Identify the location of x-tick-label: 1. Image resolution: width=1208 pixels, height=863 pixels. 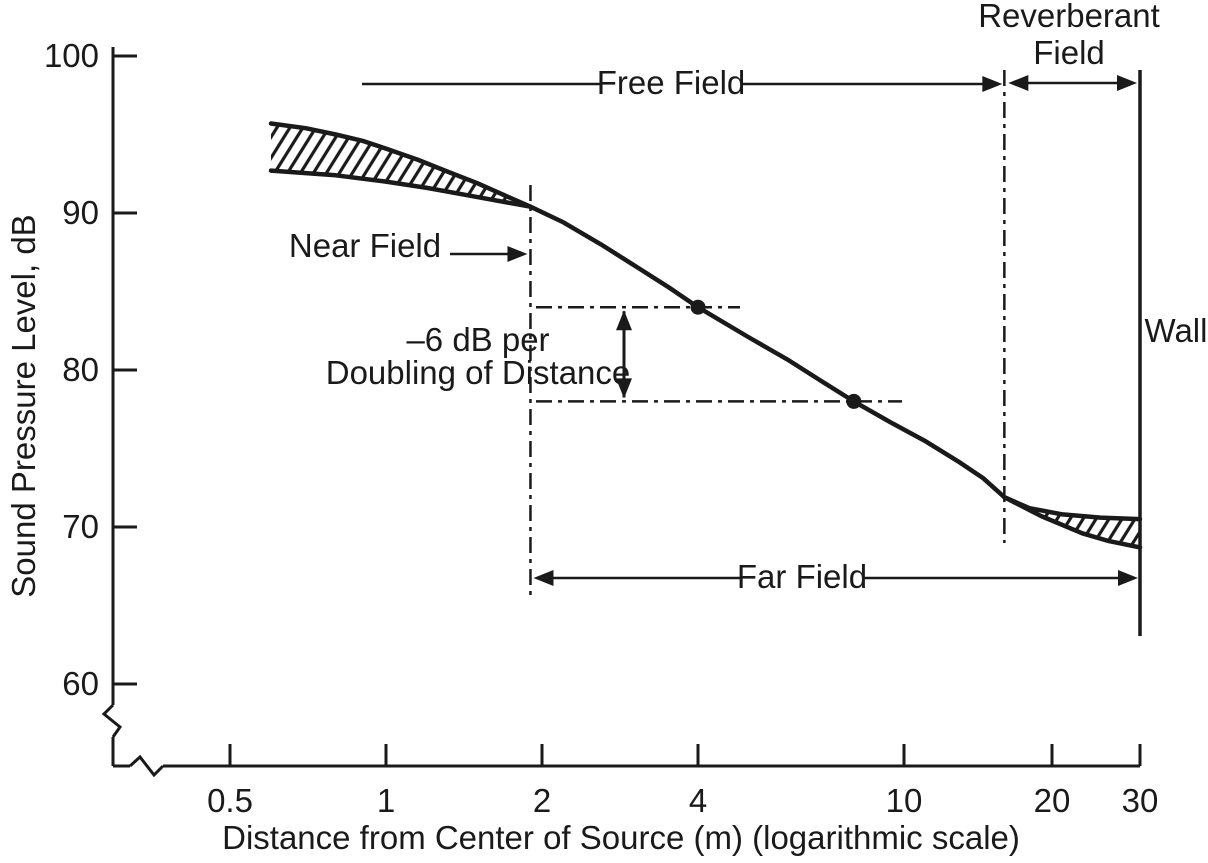
(386, 800).